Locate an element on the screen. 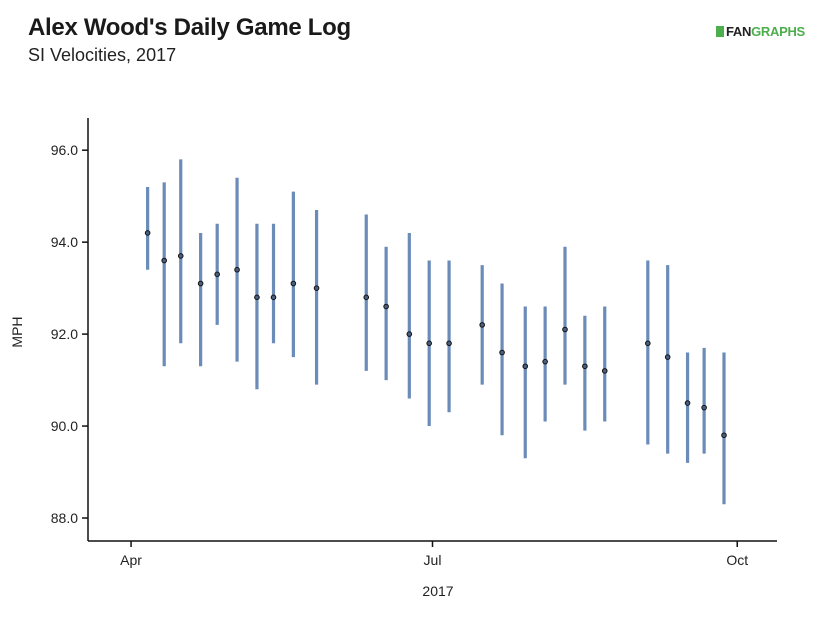 This screenshot has width=824, height=619. y-tick-label: 94.0 is located at coordinates (64, 242).